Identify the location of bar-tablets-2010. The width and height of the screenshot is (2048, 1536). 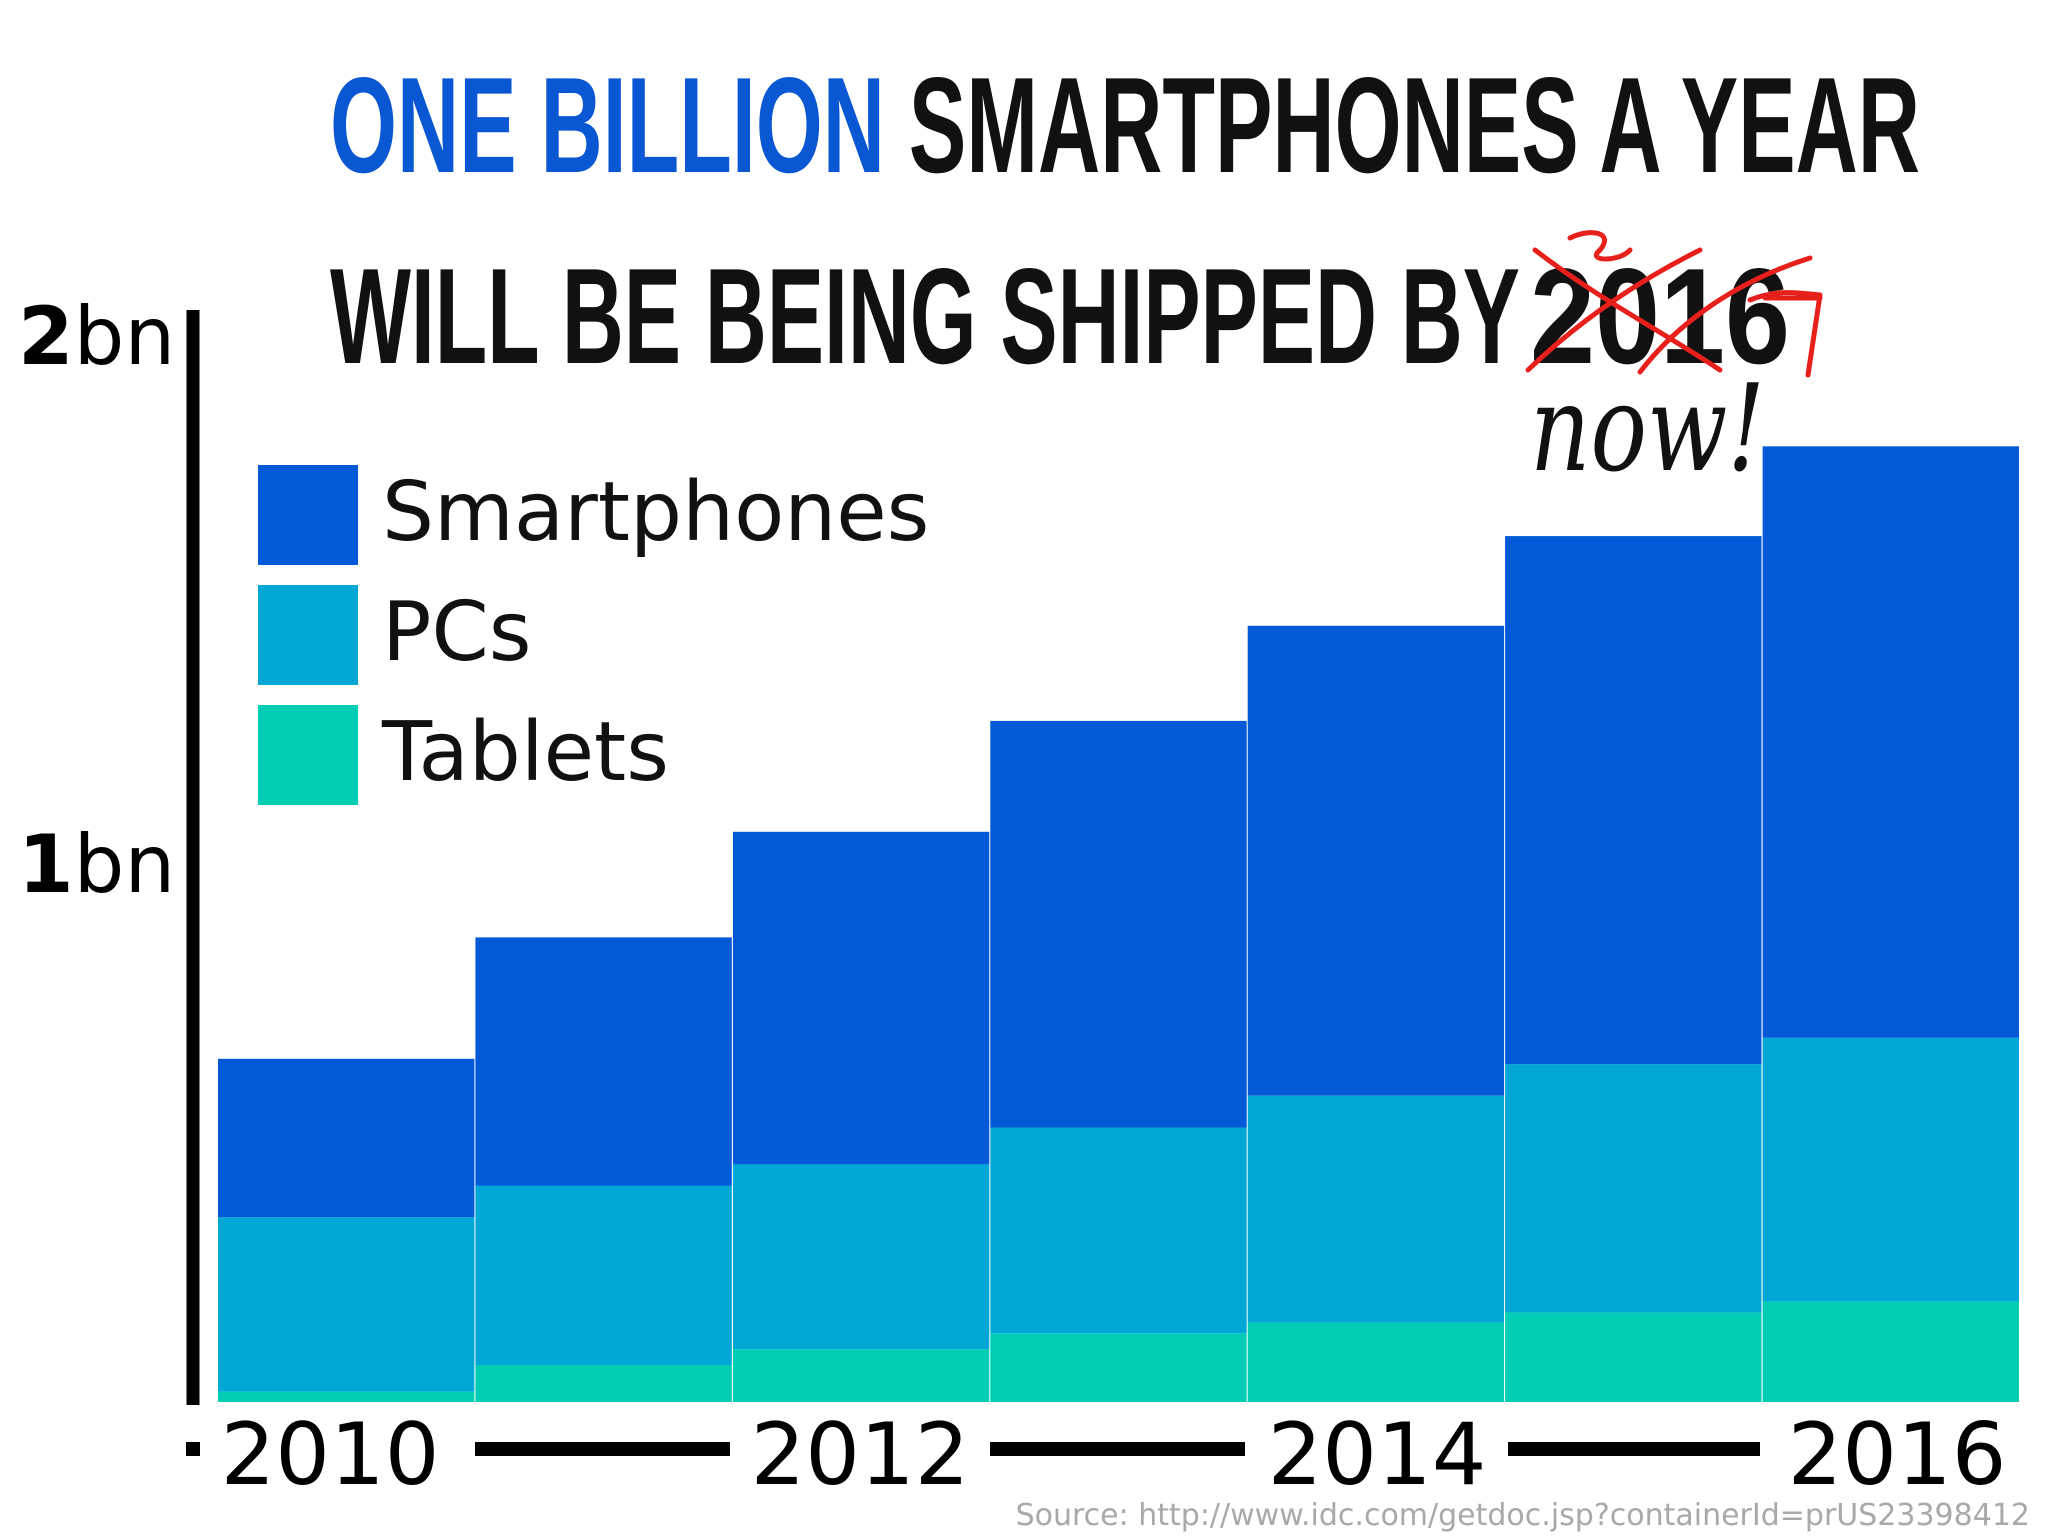
(346, 1396).